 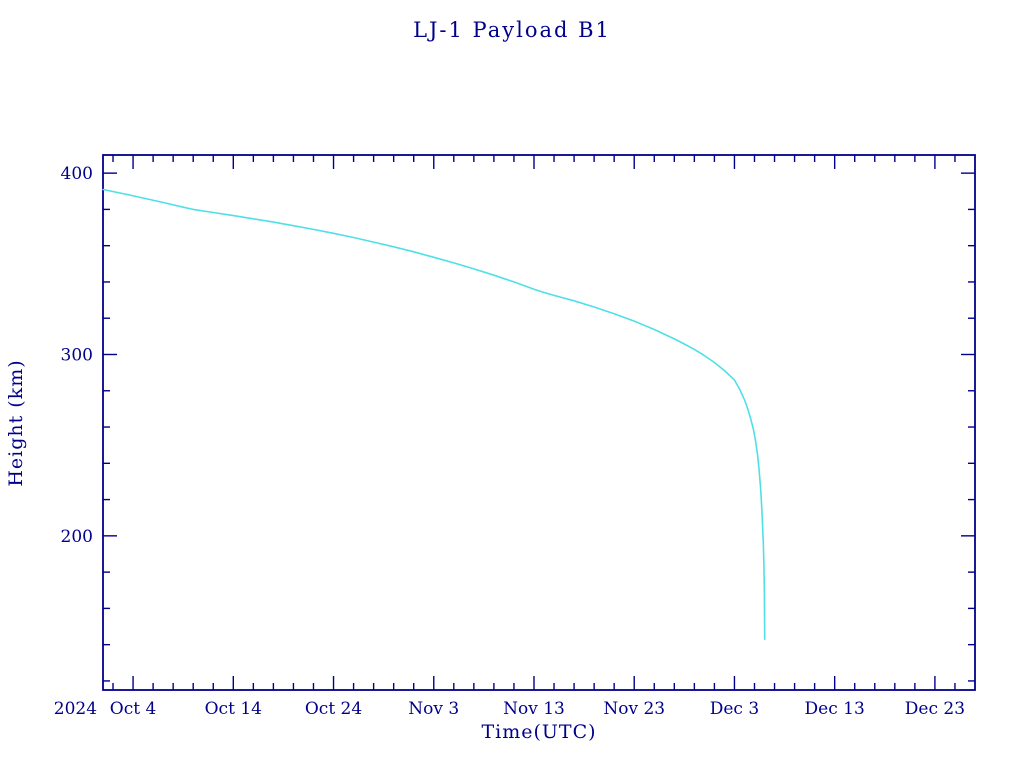 What do you see at coordinates (133, 709) in the screenshot?
I see `x-tick-label: Oct 4` at bounding box center [133, 709].